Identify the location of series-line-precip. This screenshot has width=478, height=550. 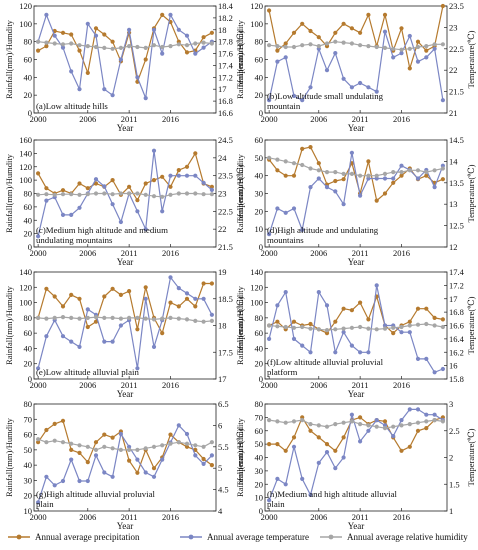
(356, 37).